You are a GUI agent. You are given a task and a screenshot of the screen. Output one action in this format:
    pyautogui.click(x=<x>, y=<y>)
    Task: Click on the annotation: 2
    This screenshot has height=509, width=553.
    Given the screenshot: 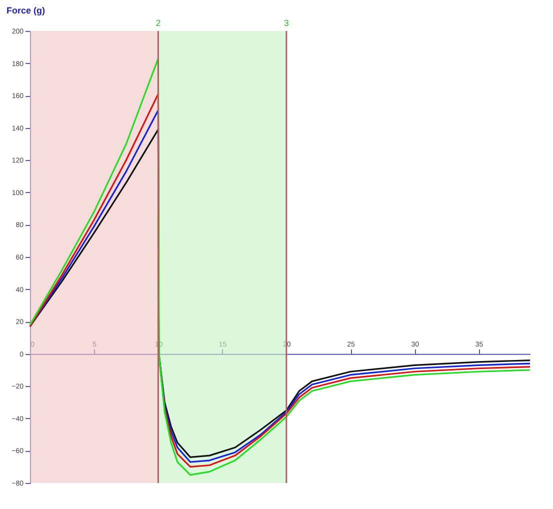 What is the action you would take?
    pyautogui.click(x=158, y=23)
    